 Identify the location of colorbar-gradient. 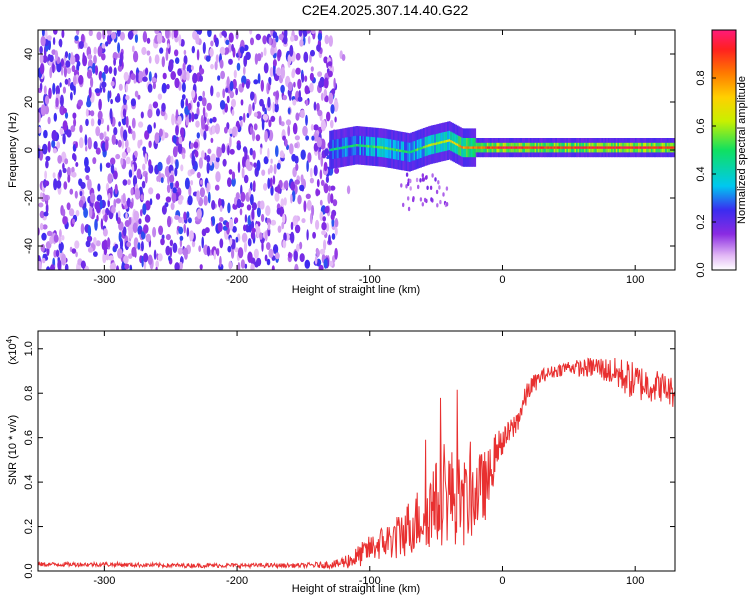
(724, 150).